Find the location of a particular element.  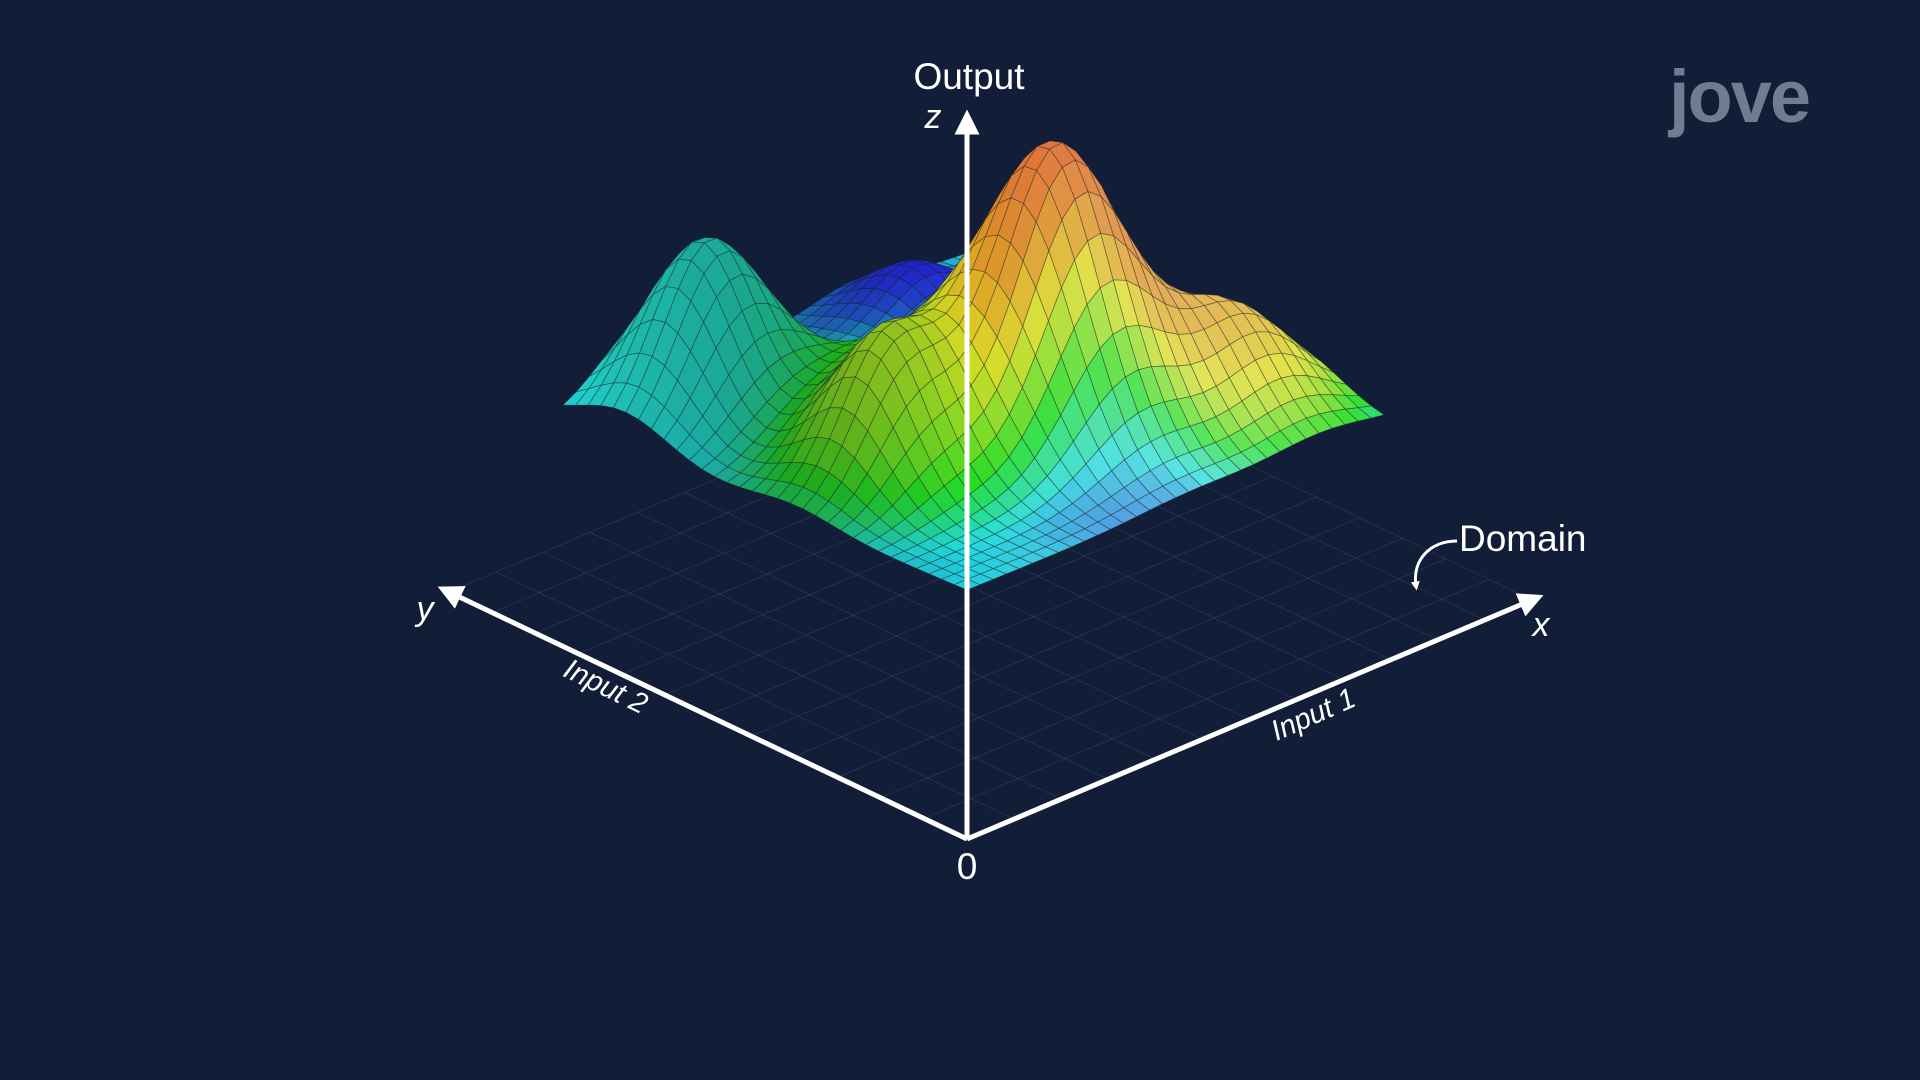

z-axis-letter: z is located at coordinates (933, 117).